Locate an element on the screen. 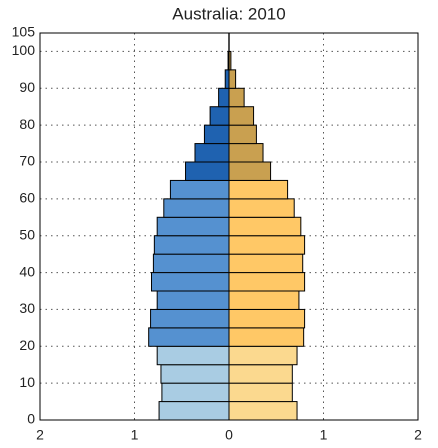  y-tick-label: 60 is located at coordinates (27, 198).